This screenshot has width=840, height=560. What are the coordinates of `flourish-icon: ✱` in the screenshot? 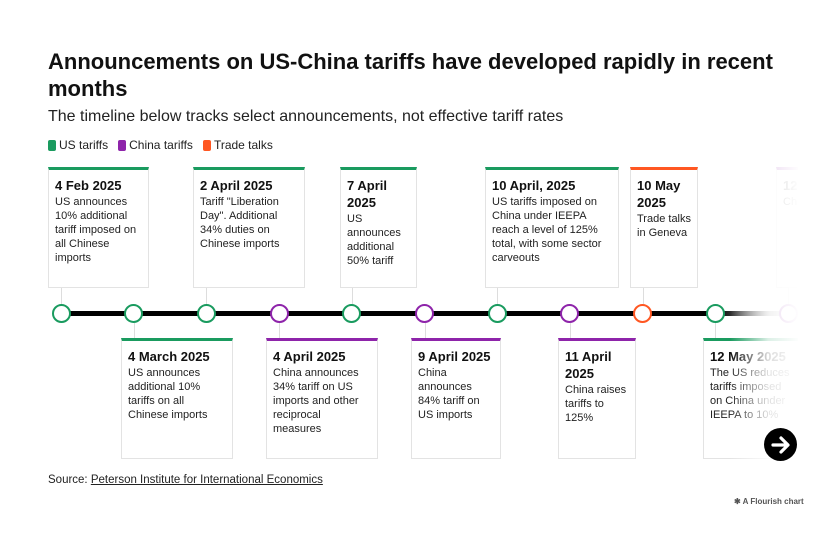 It's located at (738, 501).